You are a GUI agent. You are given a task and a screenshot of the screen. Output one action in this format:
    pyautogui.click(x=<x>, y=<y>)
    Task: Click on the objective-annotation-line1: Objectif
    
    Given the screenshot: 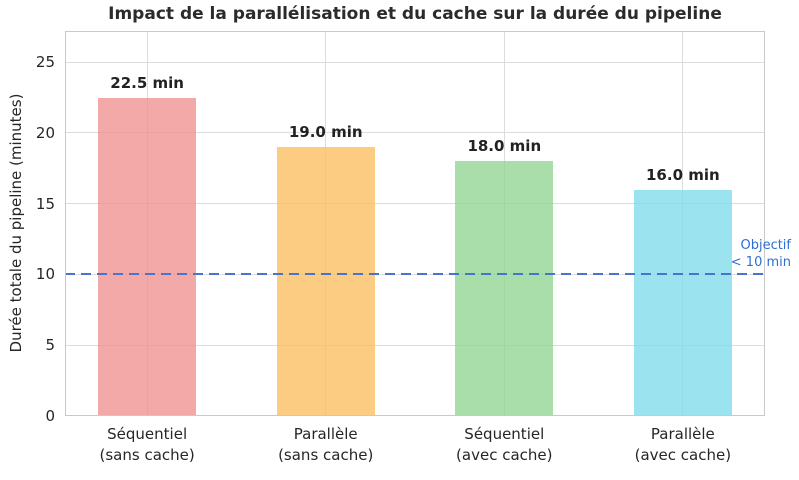 What is the action you would take?
    pyautogui.click(x=765, y=245)
    